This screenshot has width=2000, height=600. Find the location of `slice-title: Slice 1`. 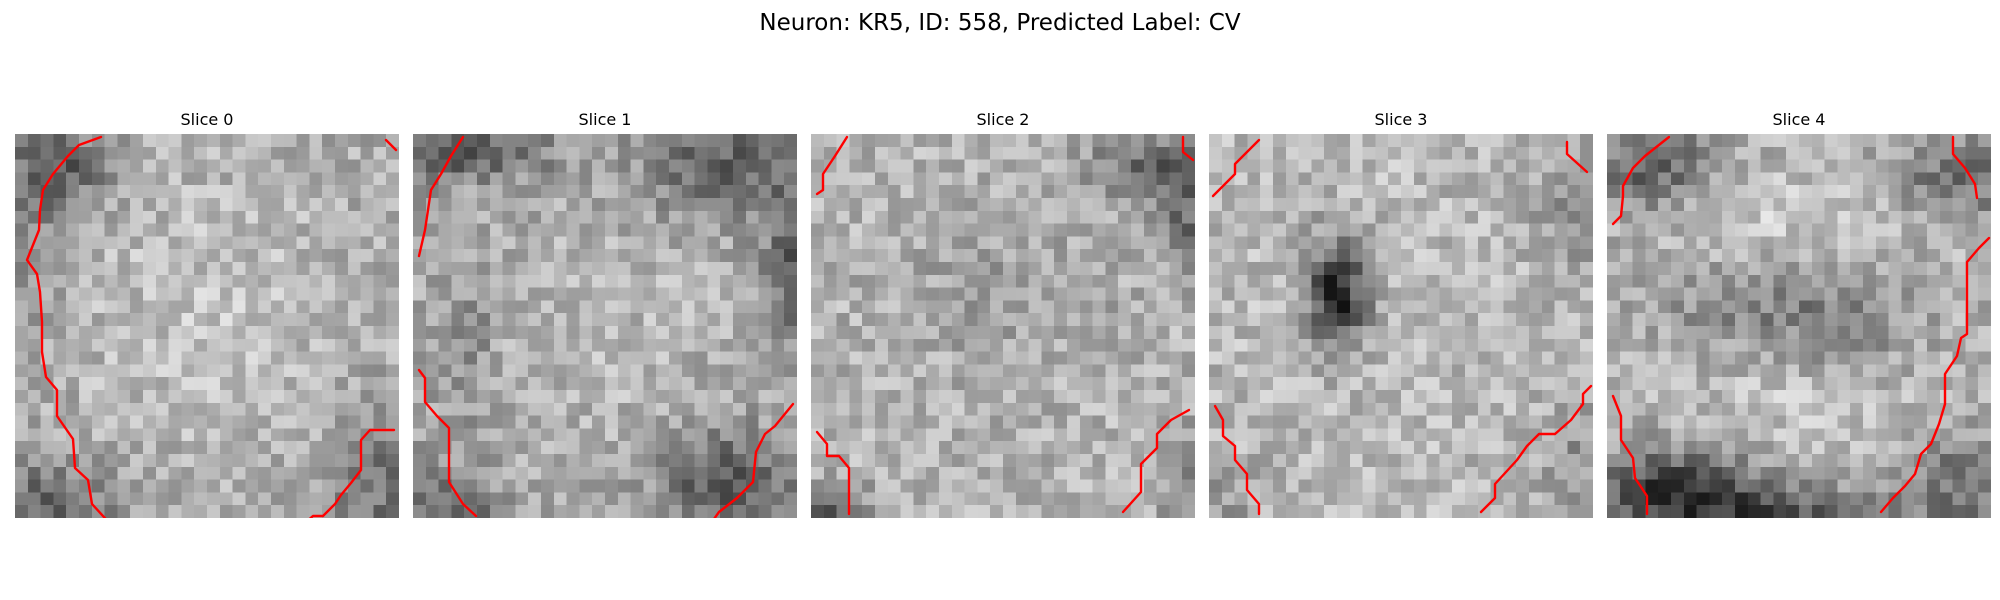

slice-title: Slice 1 is located at coordinates (605, 120).